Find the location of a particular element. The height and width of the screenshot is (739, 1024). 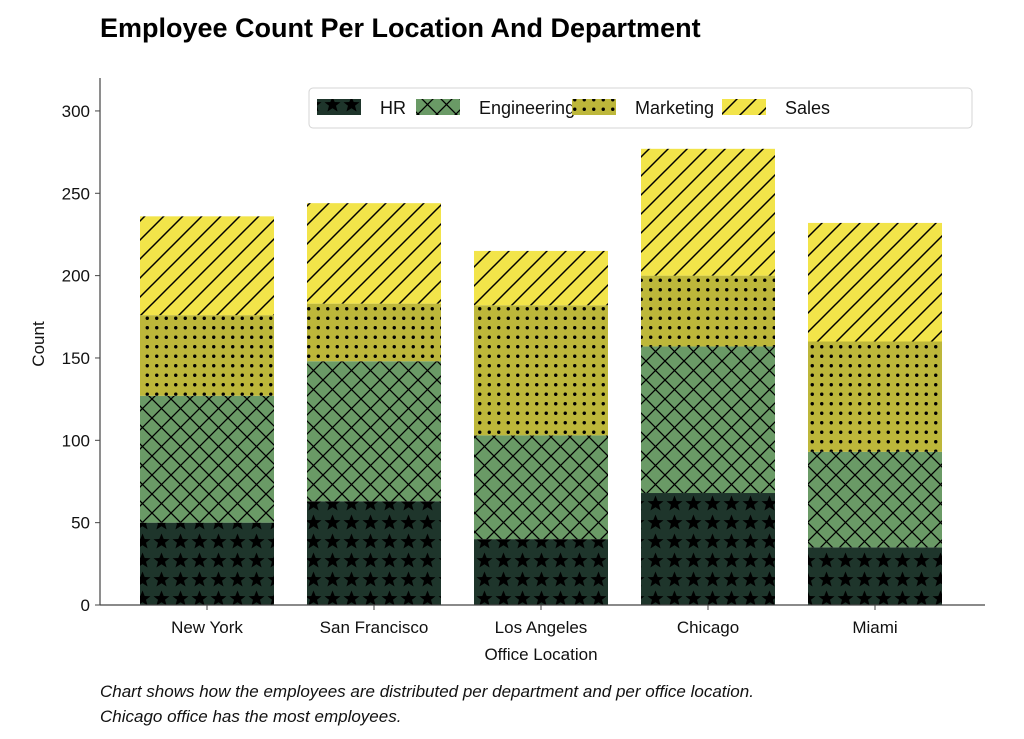

bar-marketing-los-angeles is located at coordinates (541, 370).